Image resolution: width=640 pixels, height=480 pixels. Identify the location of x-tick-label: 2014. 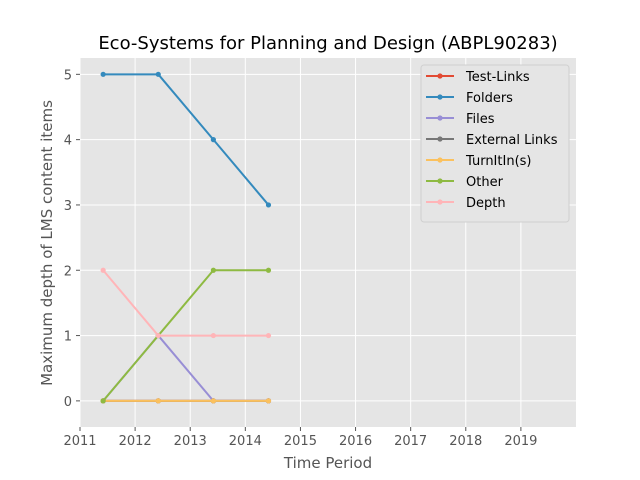
(245, 441).